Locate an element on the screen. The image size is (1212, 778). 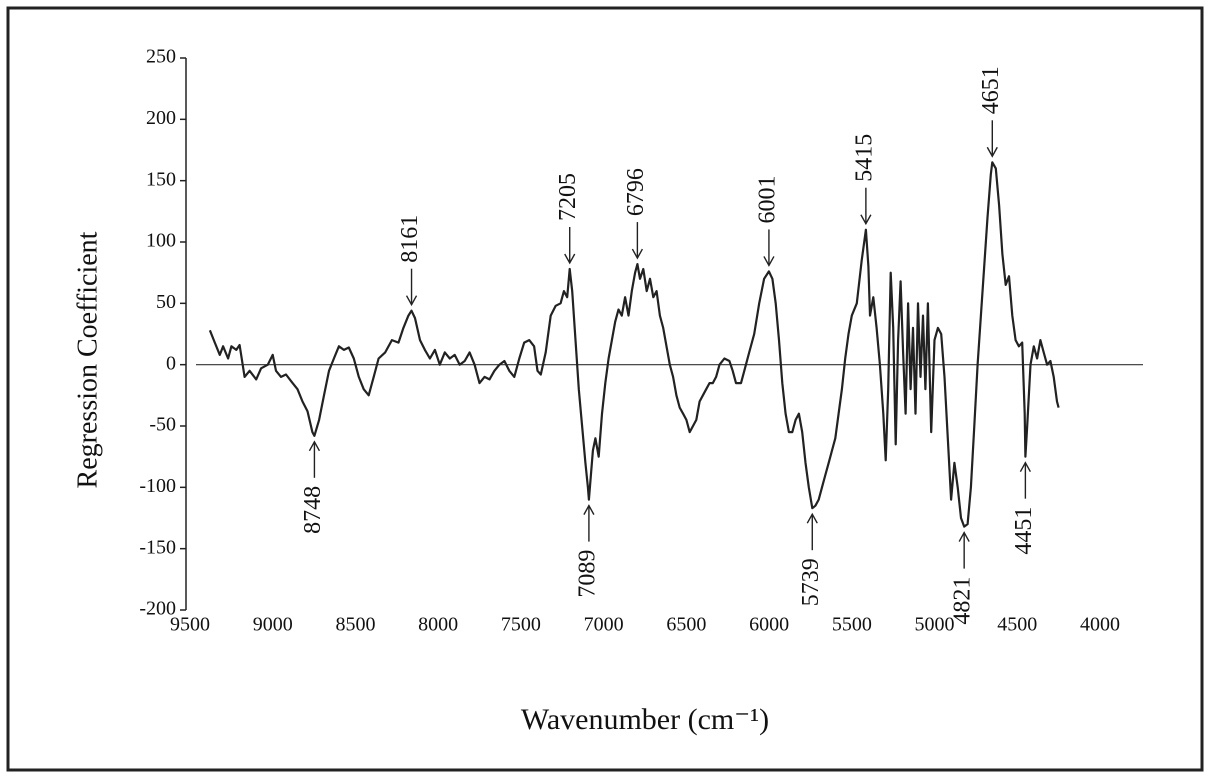
x-tick-label: 5500 is located at coordinates (852, 625).